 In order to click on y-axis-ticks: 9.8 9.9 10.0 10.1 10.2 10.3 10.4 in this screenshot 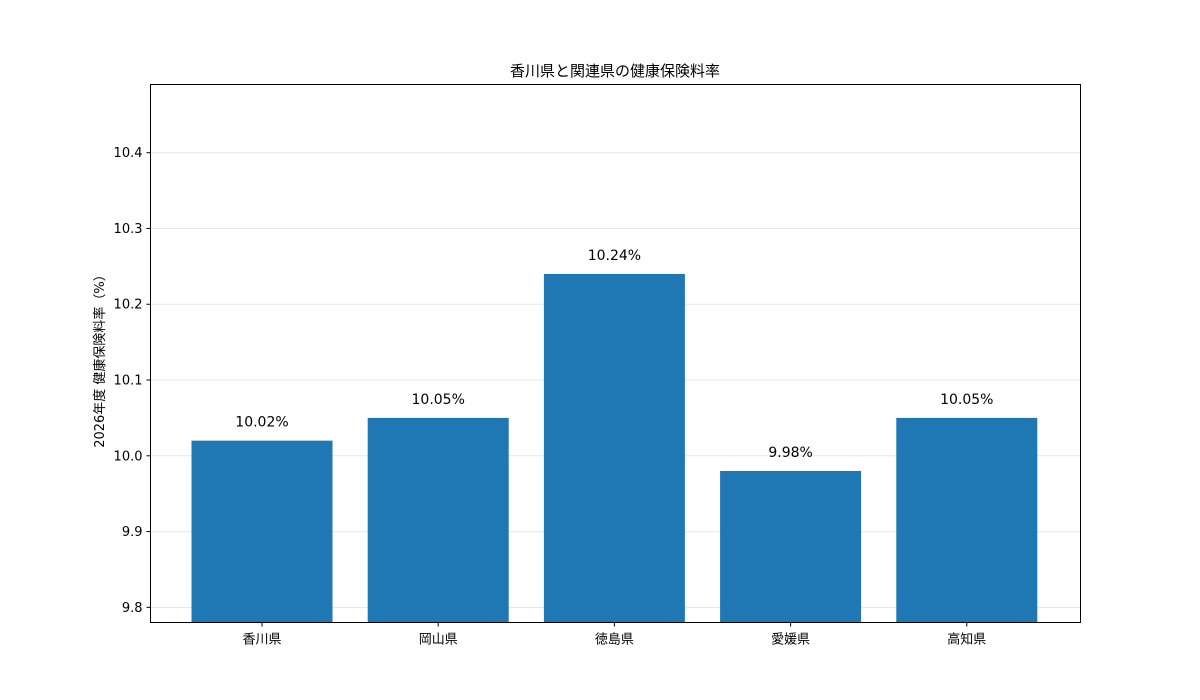, I will do `click(132, 381)`.